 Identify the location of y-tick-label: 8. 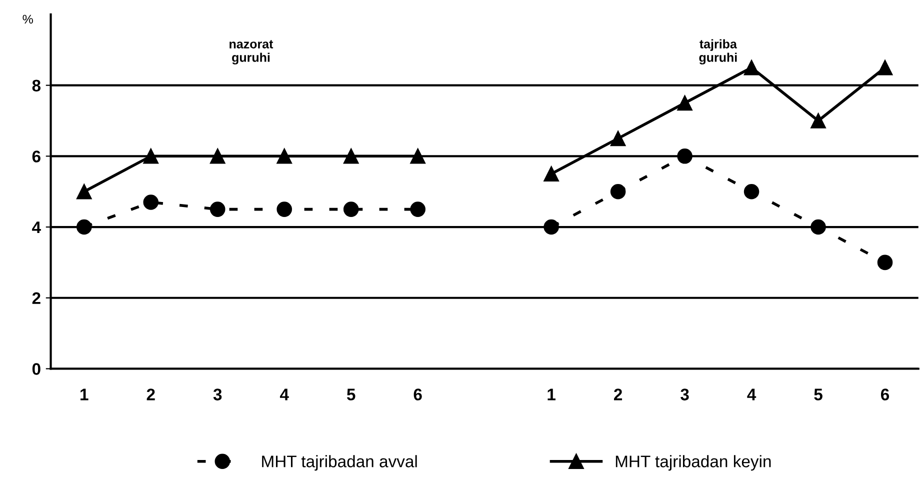
(36, 86).